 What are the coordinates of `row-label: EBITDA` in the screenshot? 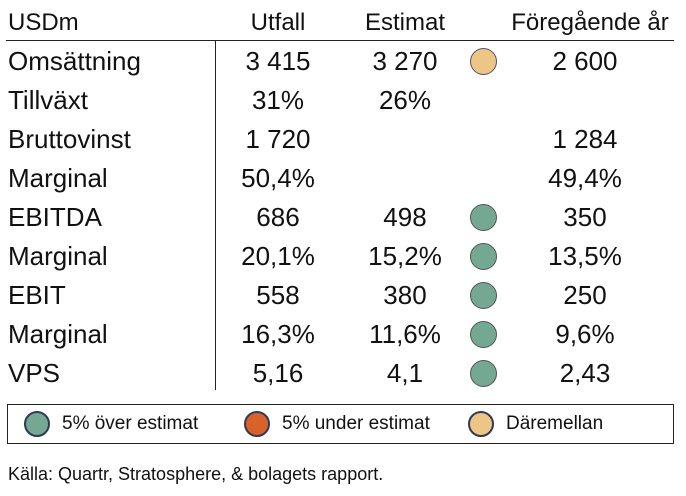 It's located at (55, 217).